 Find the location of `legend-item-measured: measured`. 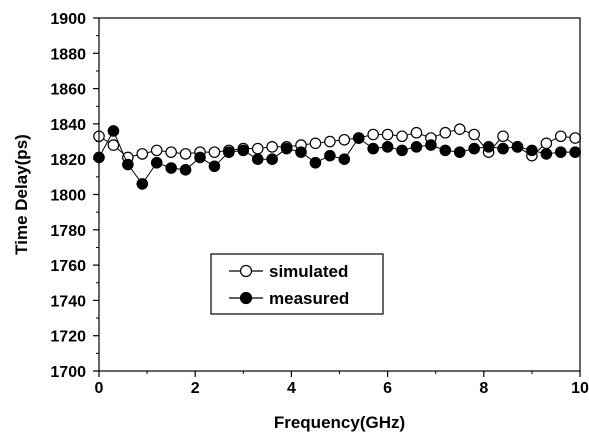

legend-item-measured: measured is located at coordinates (289, 298).